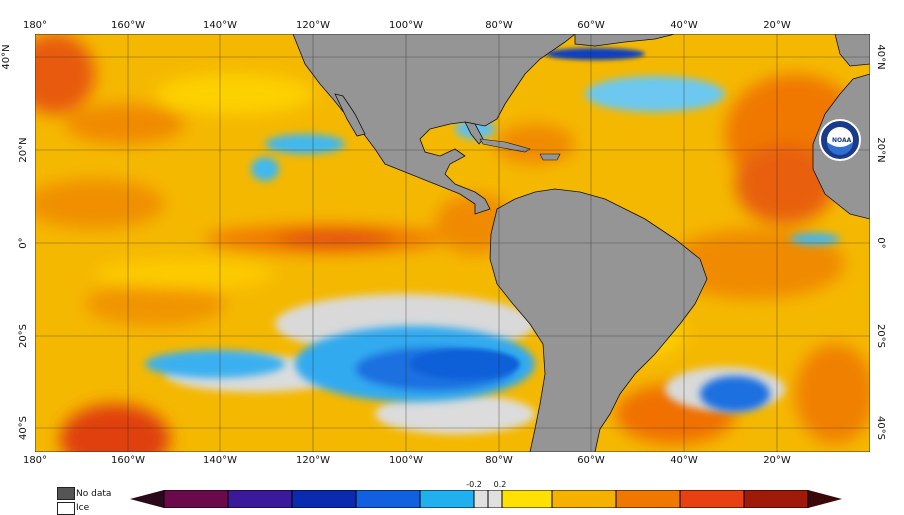 This screenshot has width=904, height=515. What do you see at coordinates (313, 460) in the screenshot?
I see `lon-label-bottom: 120°W` at bounding box center [313, 460].